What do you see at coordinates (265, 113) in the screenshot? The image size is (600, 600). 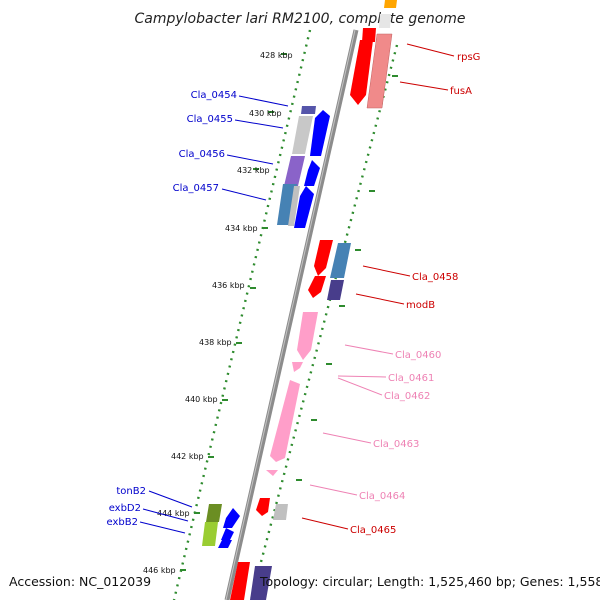 I see `tick-label: 430 kbp` at bounding box center [265, 113].